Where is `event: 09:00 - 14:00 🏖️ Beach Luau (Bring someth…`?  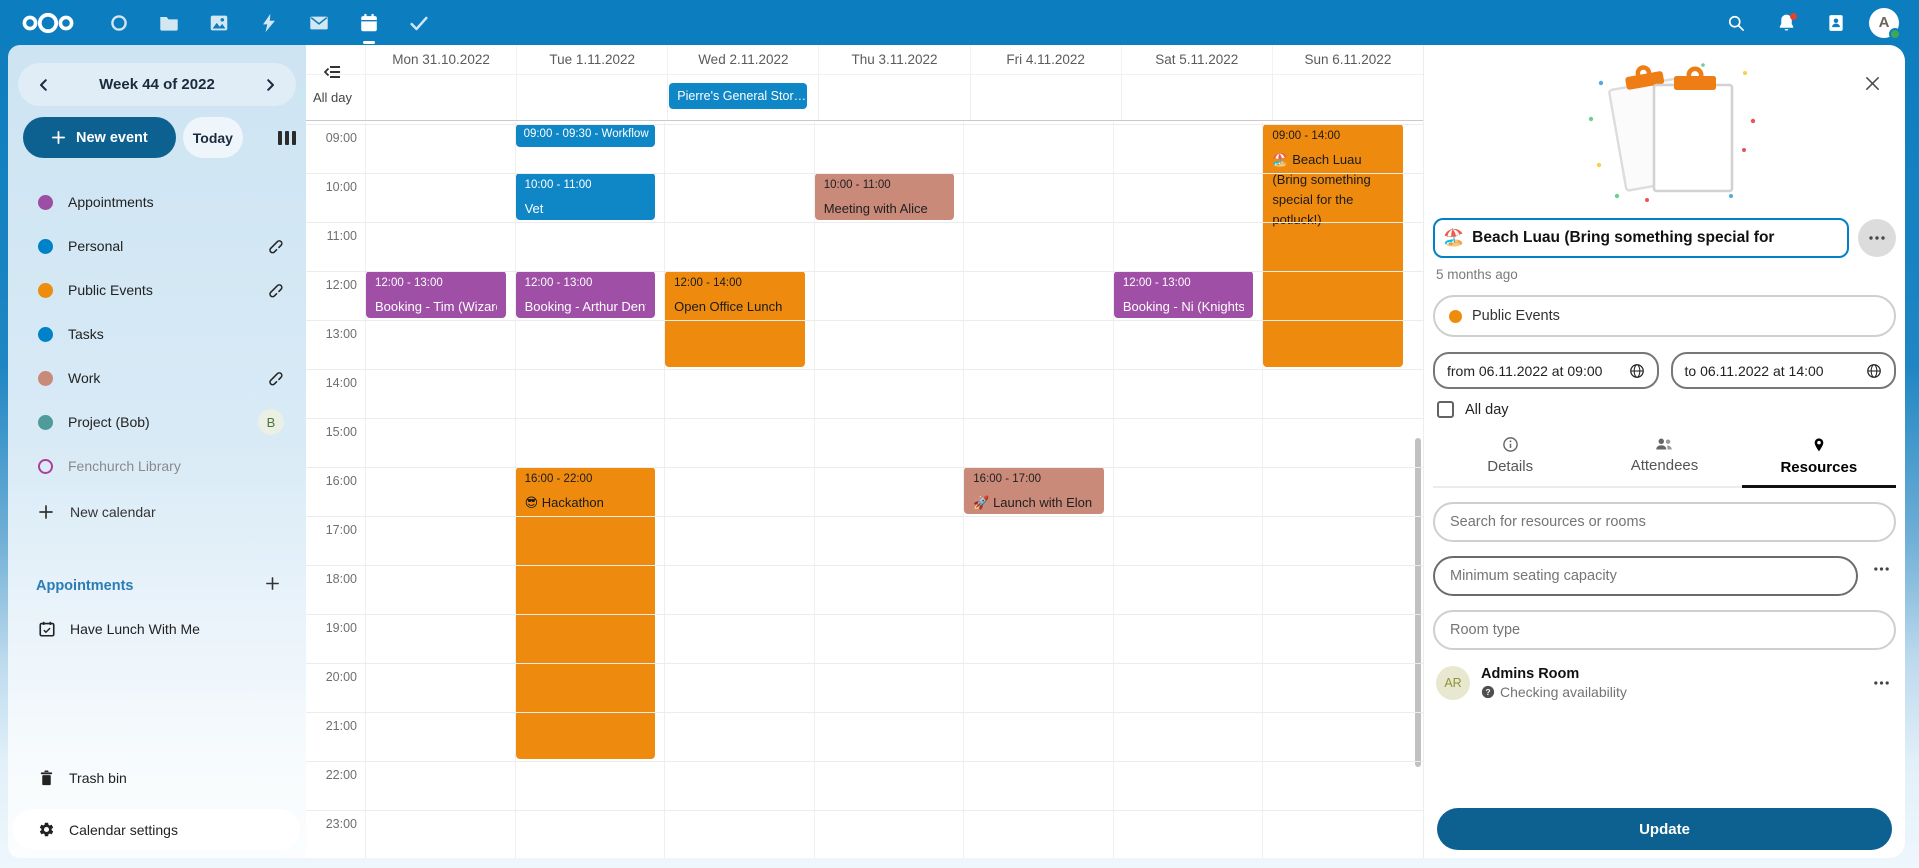
event: 09:00 - 14:00 🏖️ Beach Luau (Bring someth… is located at coordinates (1333, 245).